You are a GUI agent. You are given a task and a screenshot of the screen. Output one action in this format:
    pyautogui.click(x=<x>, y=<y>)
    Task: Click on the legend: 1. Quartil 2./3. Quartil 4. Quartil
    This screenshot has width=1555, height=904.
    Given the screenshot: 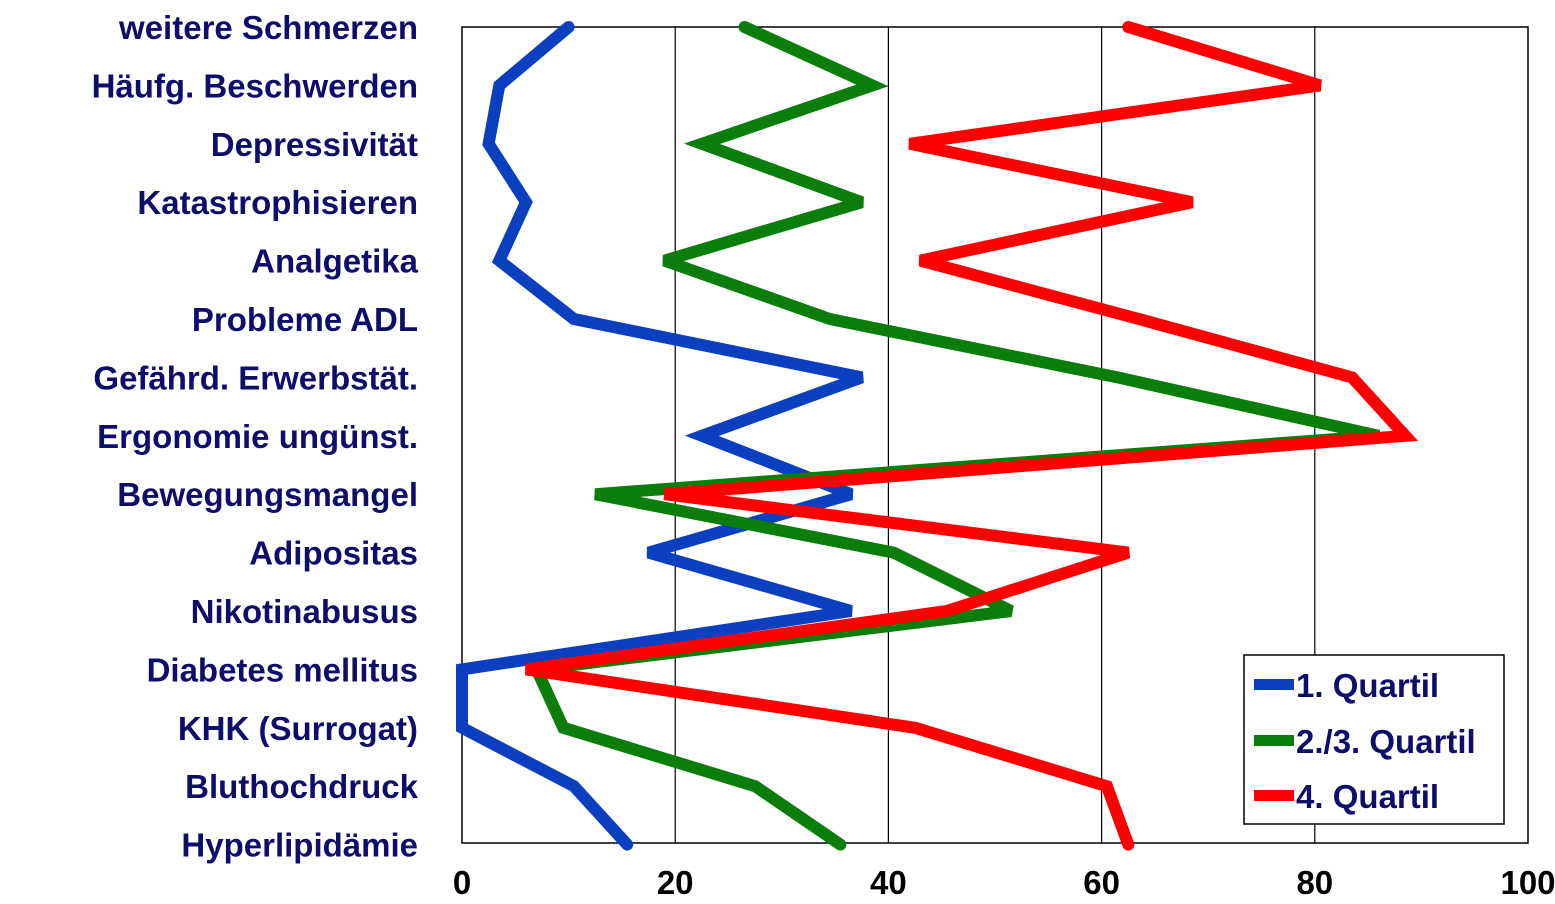 What is the action you would take?
    pyautogui.click(x=1374, y=739)
    